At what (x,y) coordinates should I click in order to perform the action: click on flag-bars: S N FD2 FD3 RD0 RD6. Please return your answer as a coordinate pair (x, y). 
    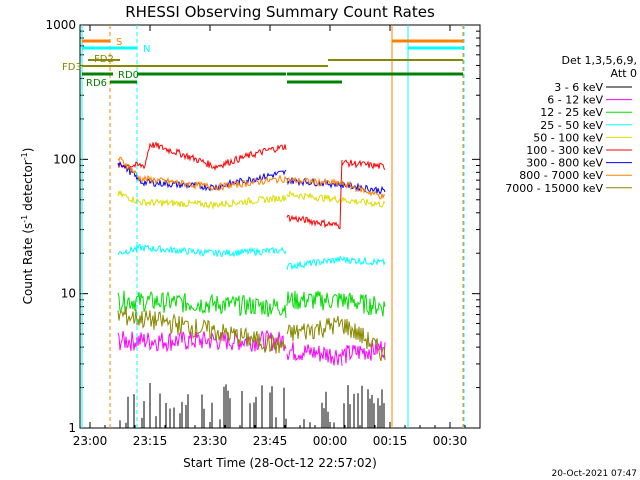
    Looking at the image, I should click on (262, 63).